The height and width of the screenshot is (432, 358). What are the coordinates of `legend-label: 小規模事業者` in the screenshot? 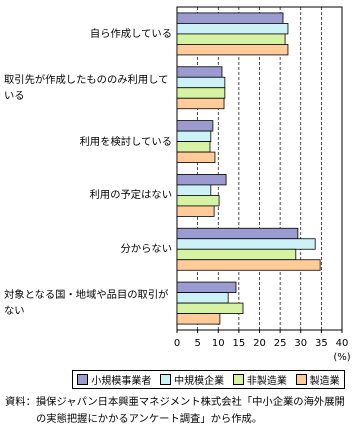 It's located at (121, 381).